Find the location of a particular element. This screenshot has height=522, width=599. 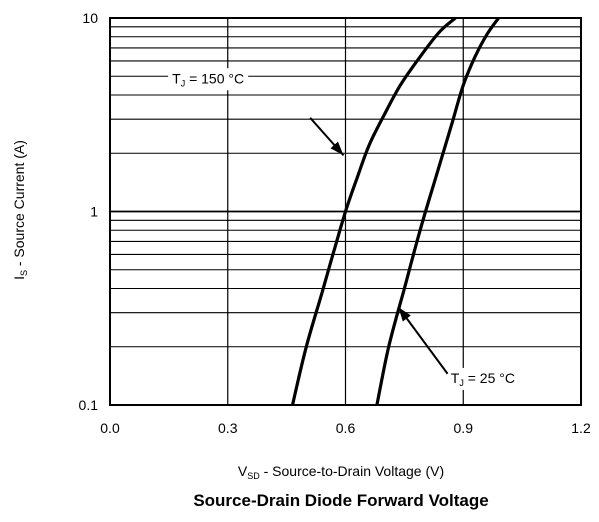

y-tick-labels: 0.1 1 10 is located at coordinates (89, 211).